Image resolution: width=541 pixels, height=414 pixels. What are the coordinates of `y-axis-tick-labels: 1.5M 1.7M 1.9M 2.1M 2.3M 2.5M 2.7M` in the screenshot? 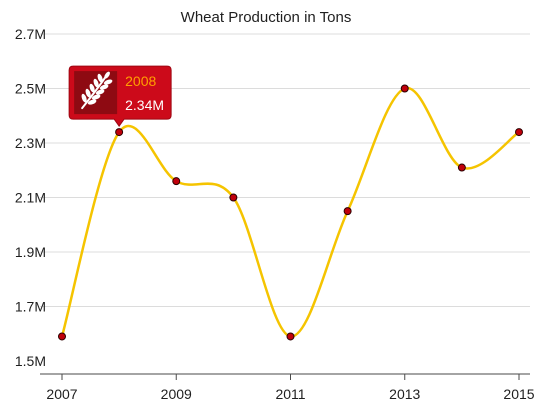 It's located at (30, 197).